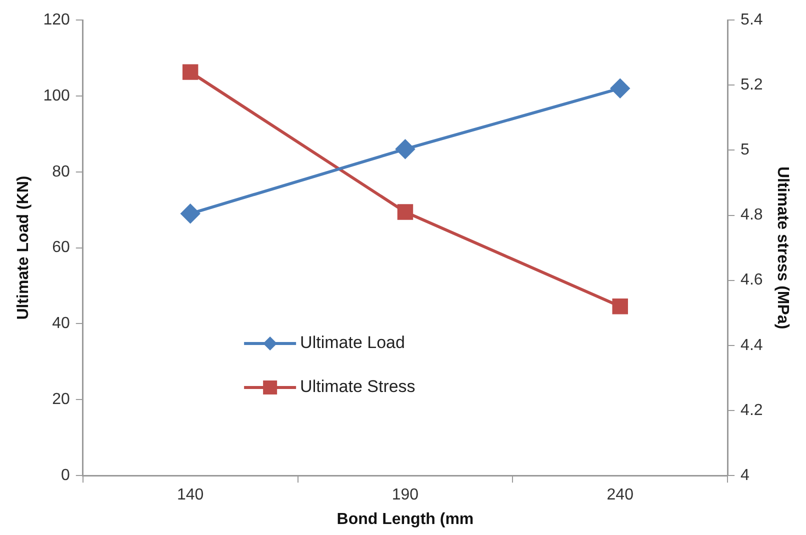 The height and width of the screenshot is (535, 806). What do you see at coordinates (751, 215) in the screenshot?
I see `y2-tick-label: 4.8` at bounding box center [751, 215].